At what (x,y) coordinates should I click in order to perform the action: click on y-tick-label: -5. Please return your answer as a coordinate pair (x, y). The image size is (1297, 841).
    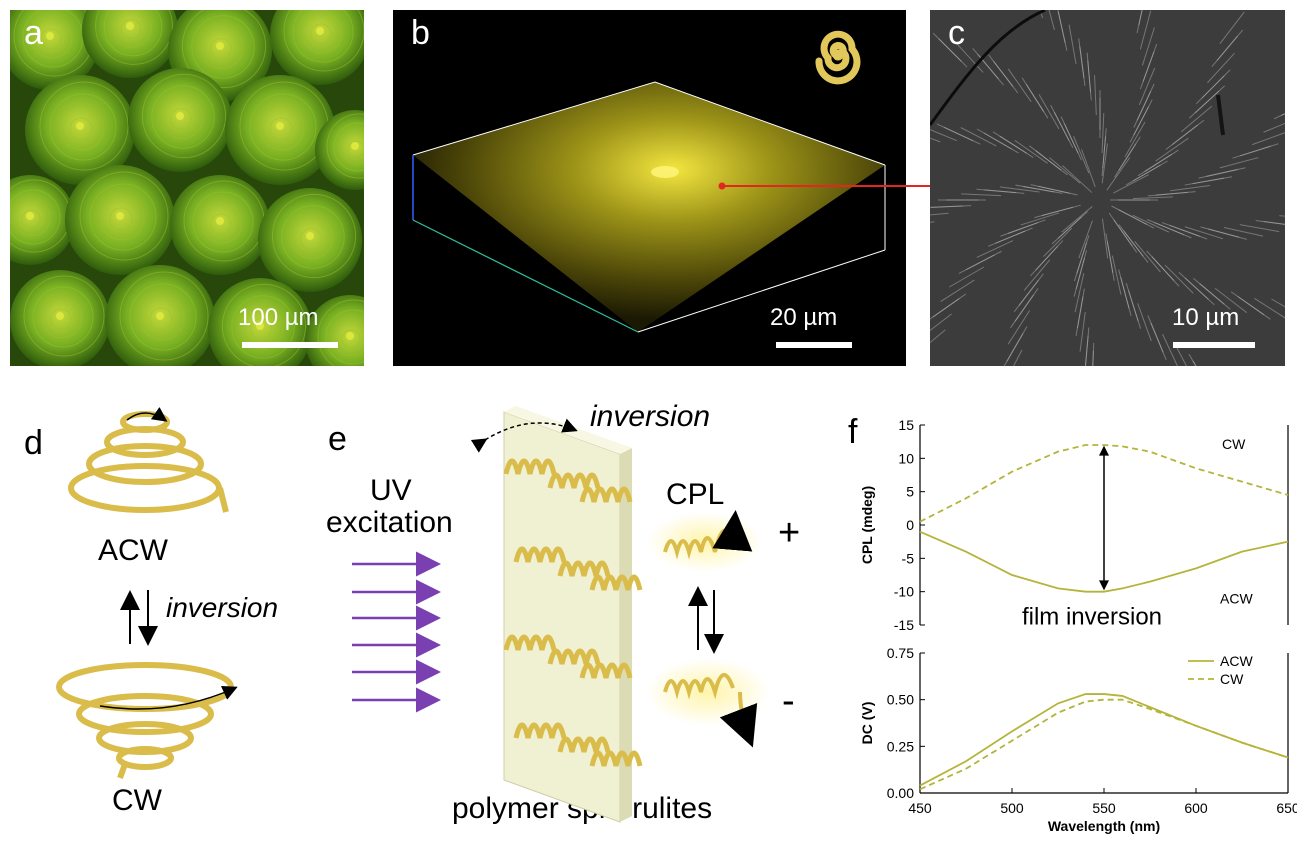
    Looking at the image, I should click on (908, 558).